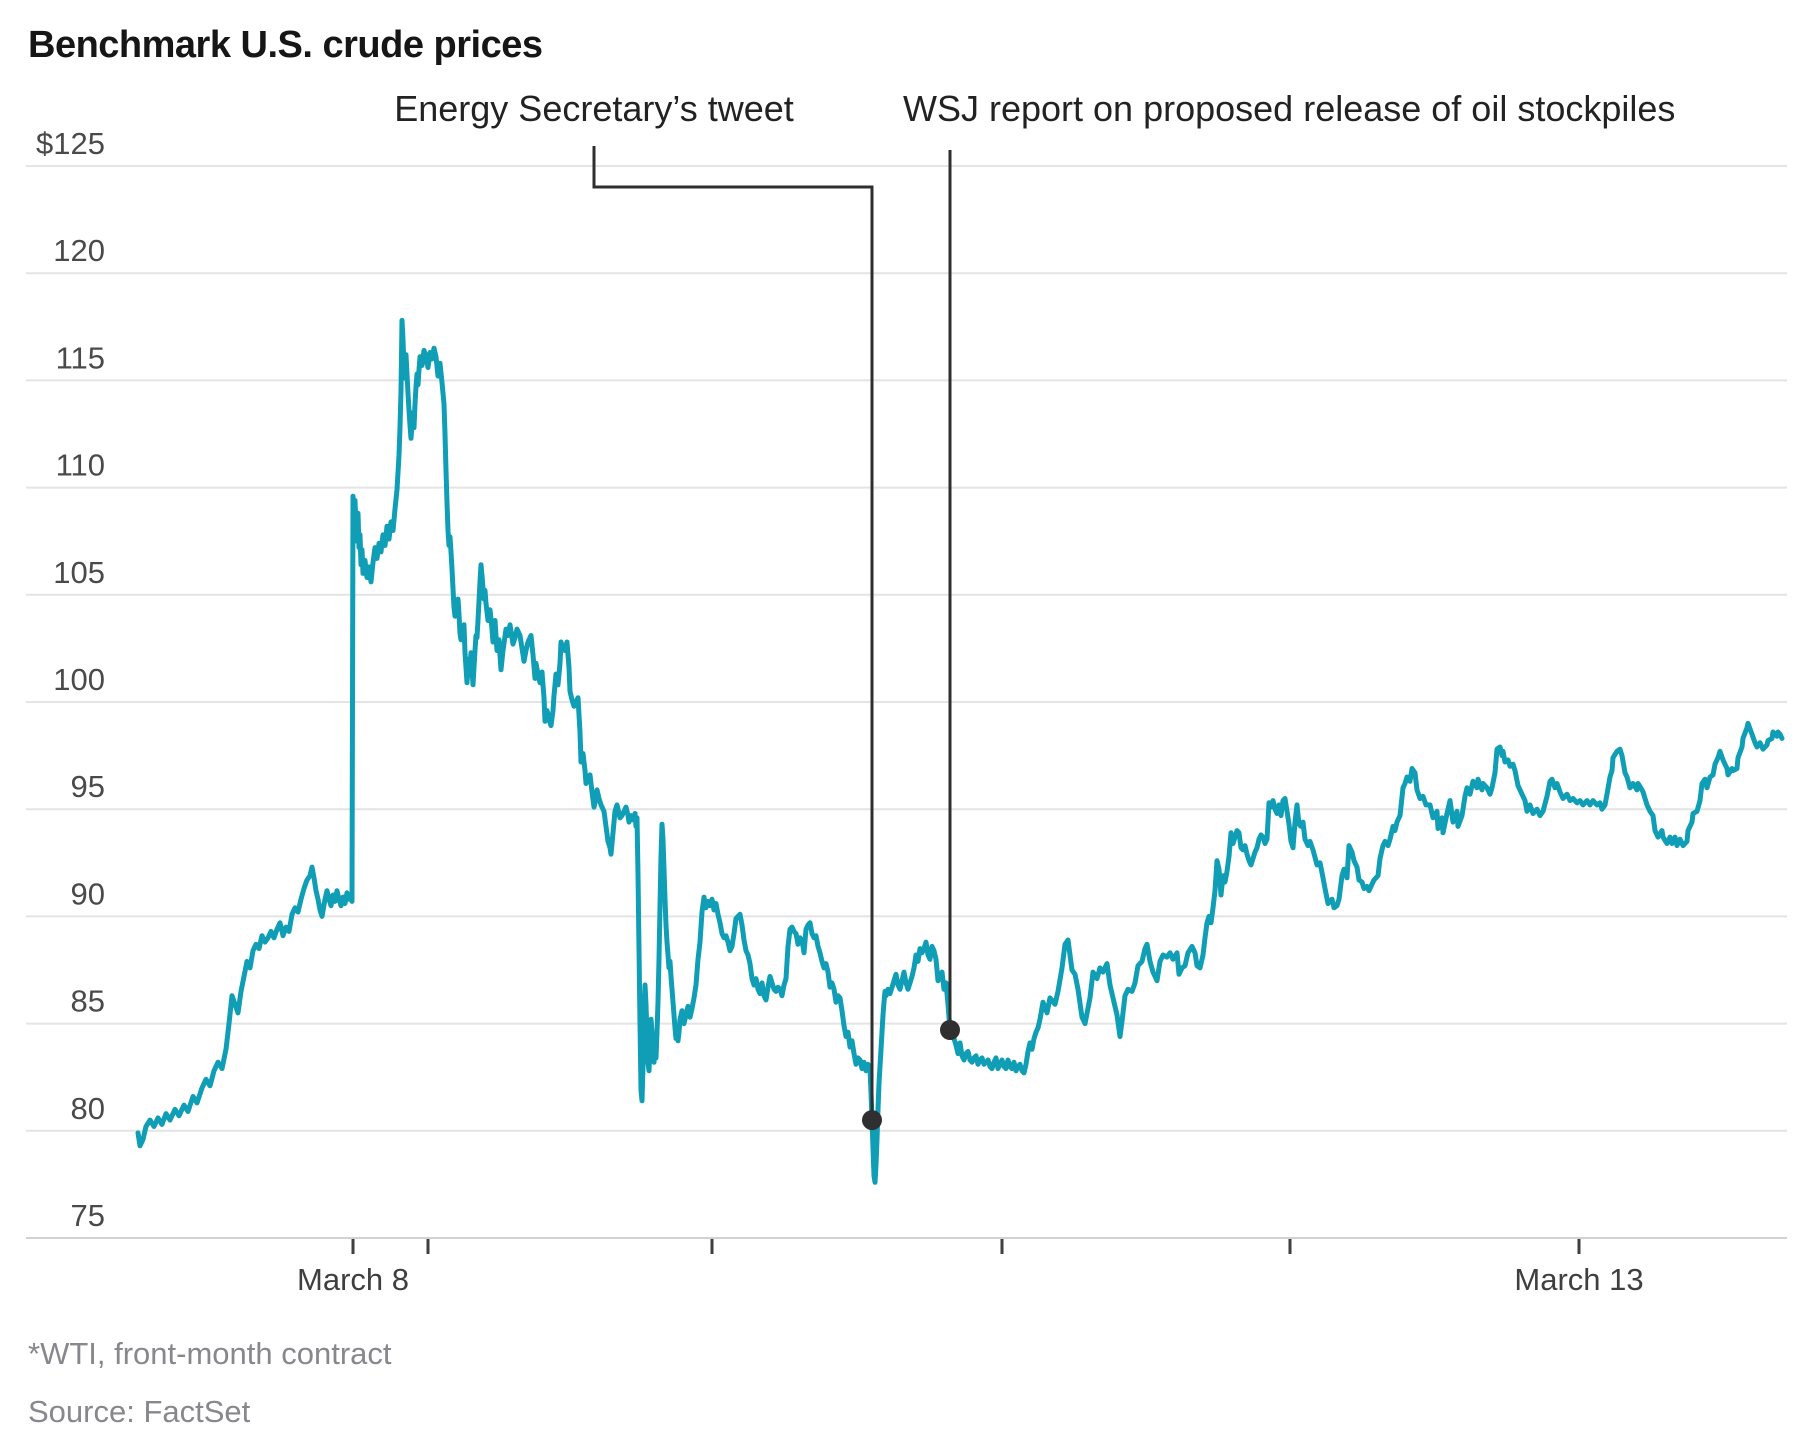 The image size is (1800, 1451). I want to click on chart-title: Benchmark U.S. crude prices, so click(285, 45).